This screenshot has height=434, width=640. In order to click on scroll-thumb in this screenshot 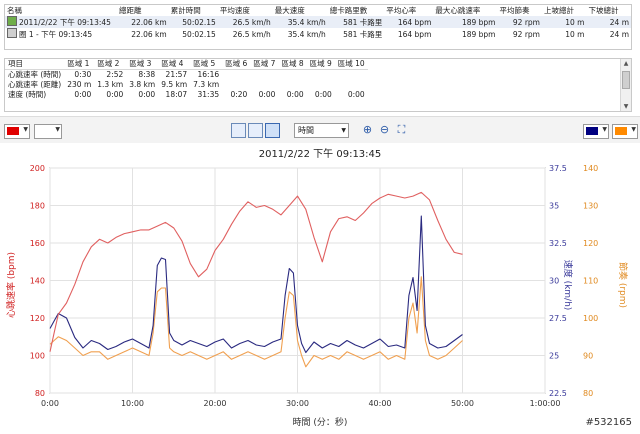, I will do `click(626, 80)`.